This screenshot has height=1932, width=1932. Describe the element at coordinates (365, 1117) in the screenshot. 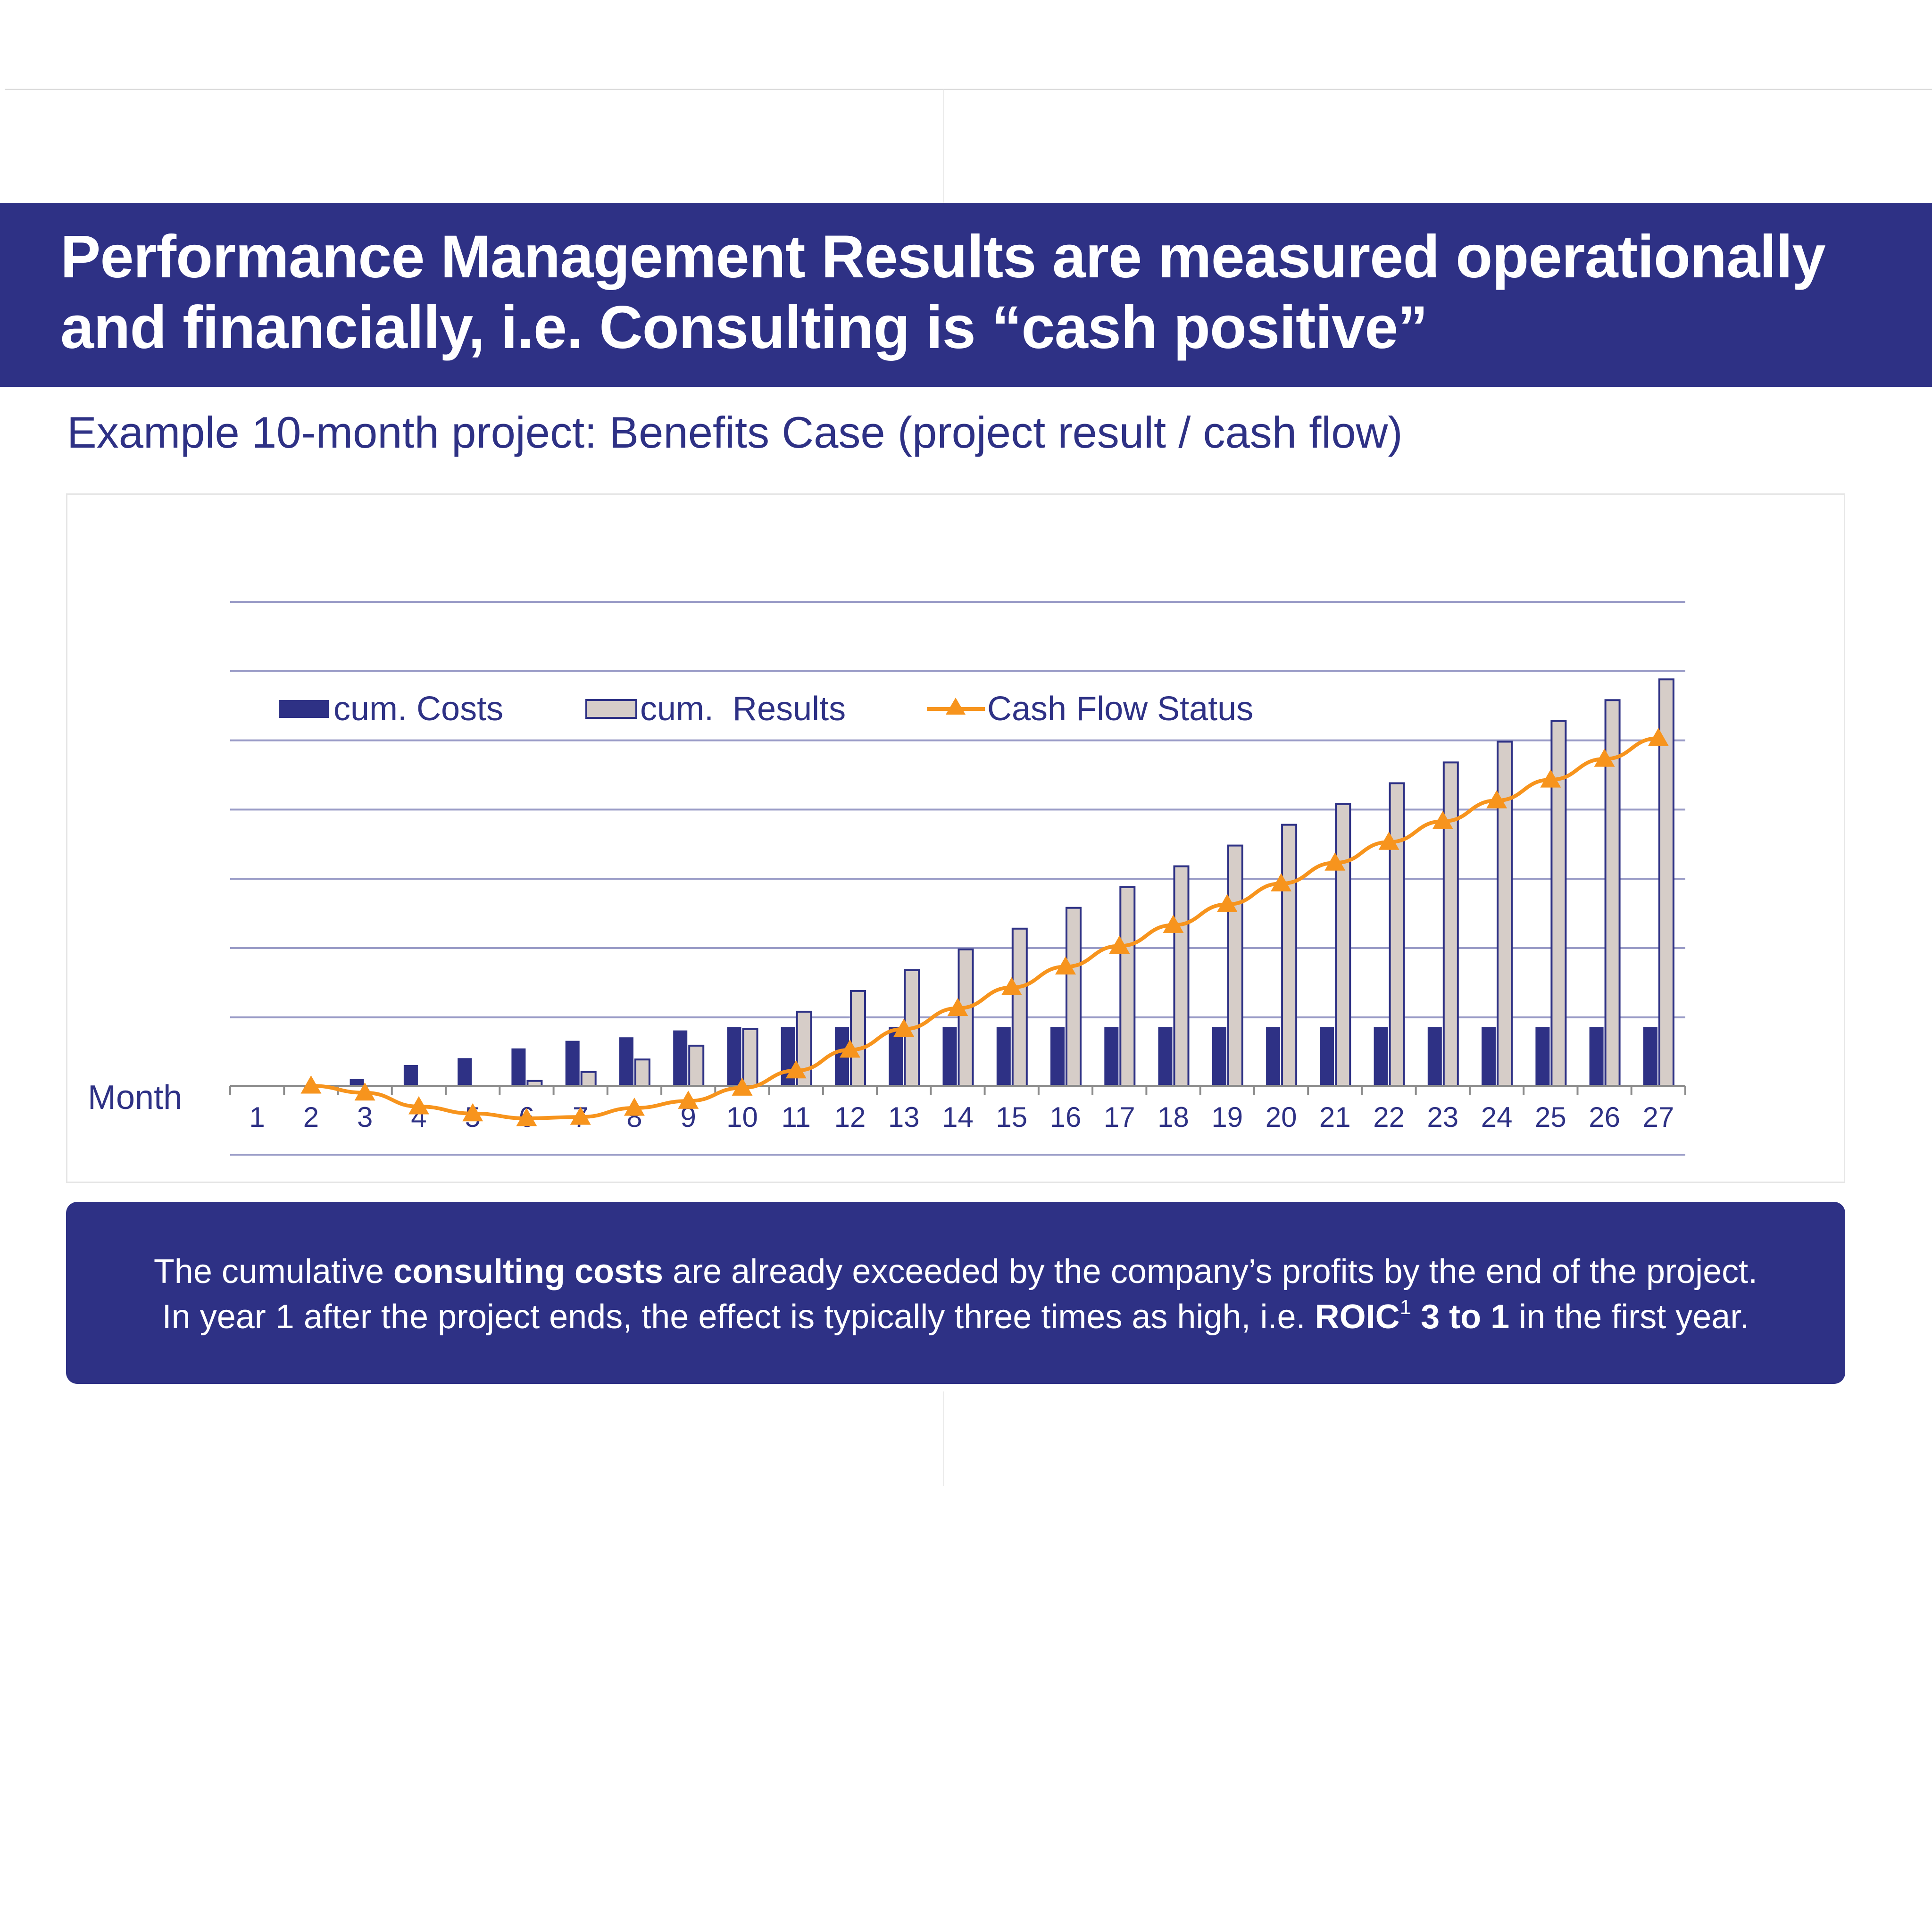

I see `x-tick-label: 3` at that location.